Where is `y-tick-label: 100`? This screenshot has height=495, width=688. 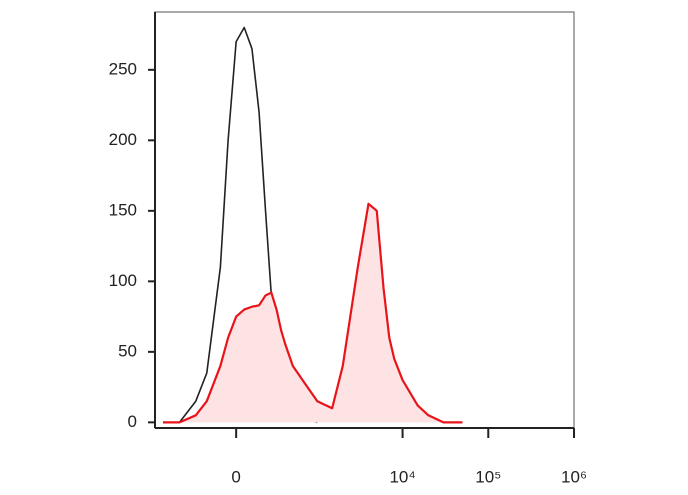
y-tick-label: 100 is located at coordinates (123, 280).